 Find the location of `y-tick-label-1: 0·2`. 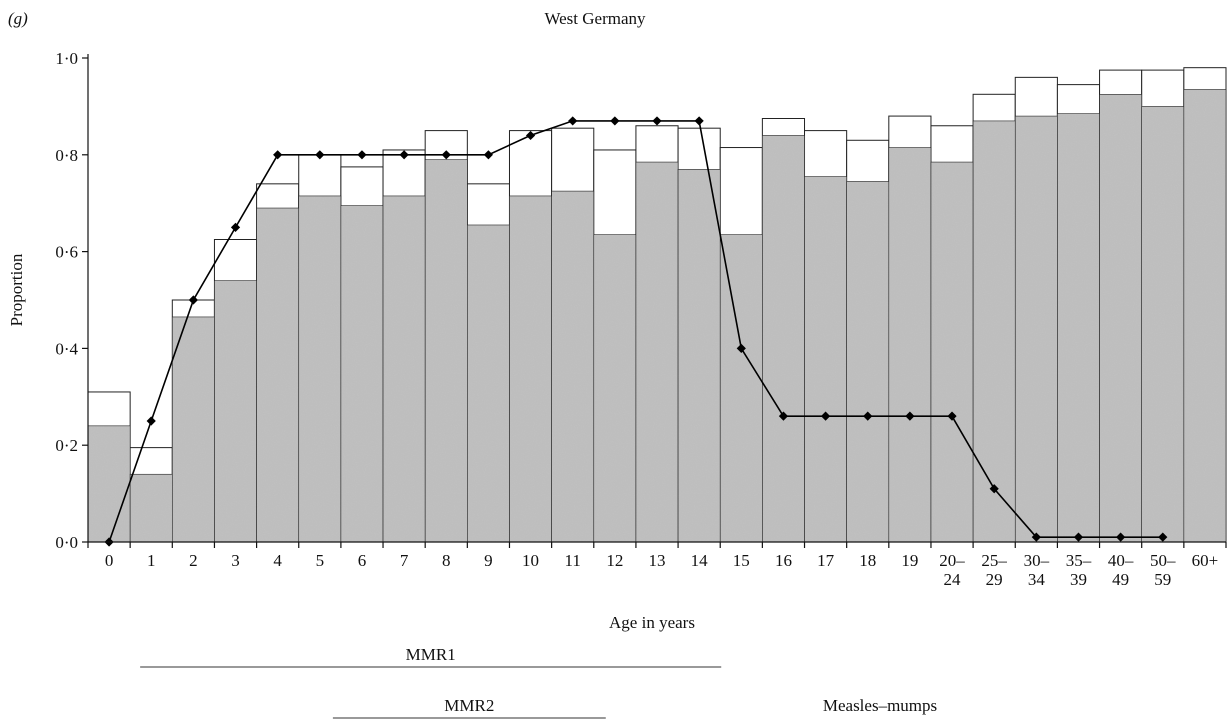

y-tick-label-1: 0·2 is located at coordinates (66, 445).